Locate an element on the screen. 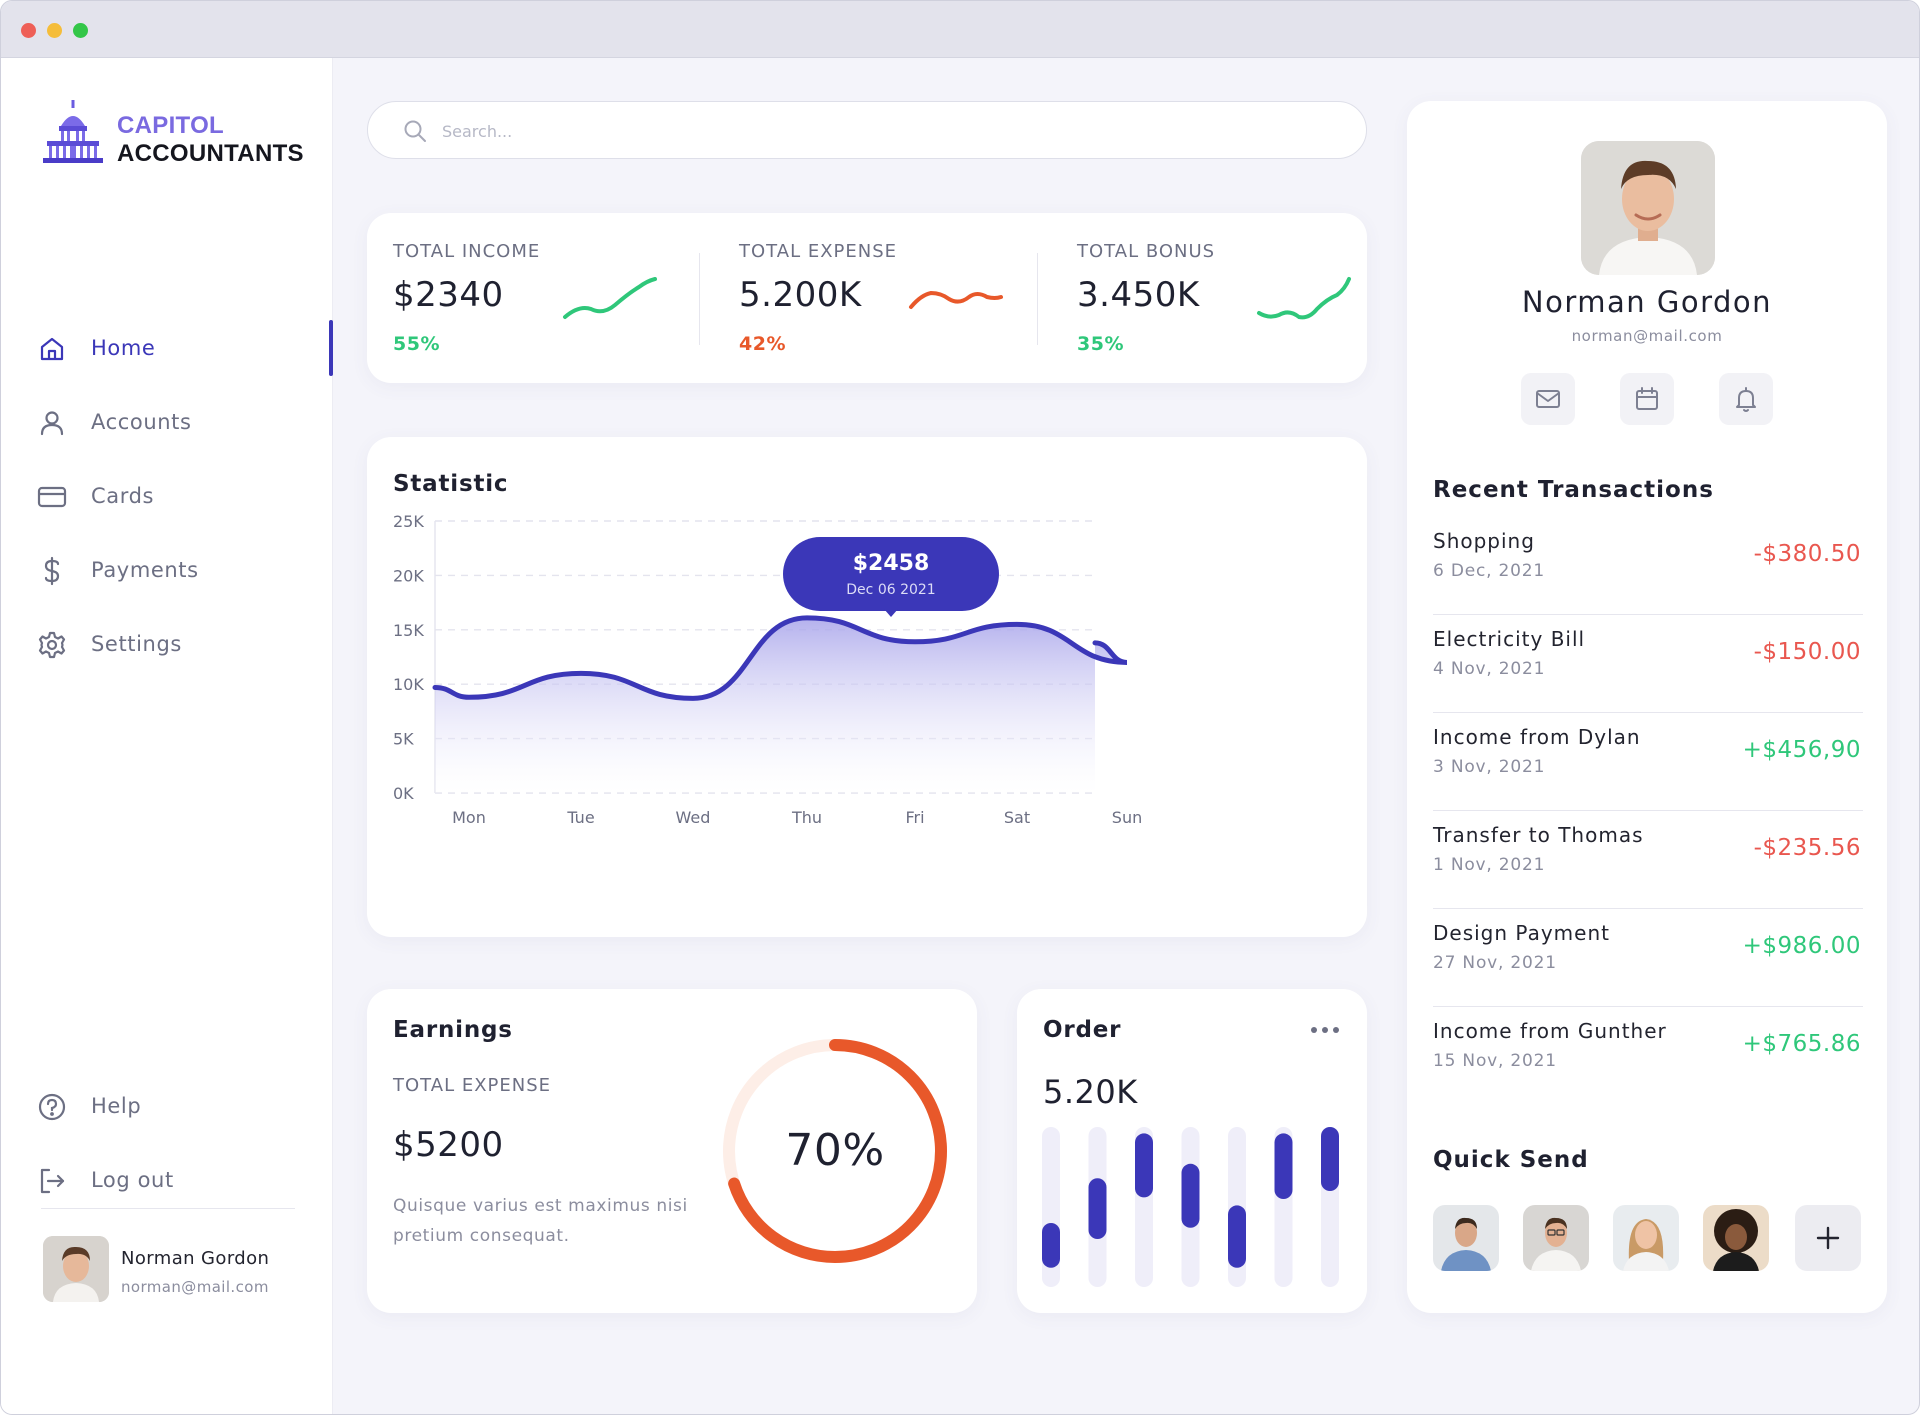 The width and height of the screenshot is (1920, 1415). x-tick-label: Thu is located at coordinates (806, 817).